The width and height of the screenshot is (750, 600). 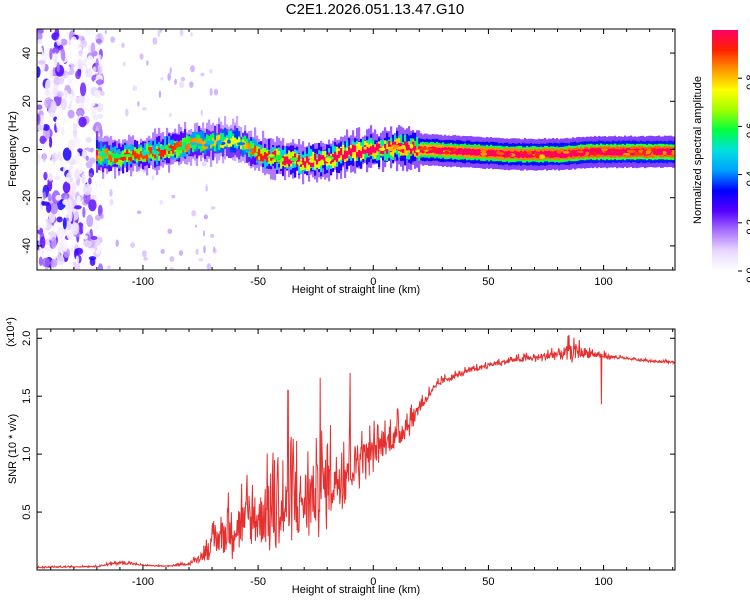 What do you see at coordinates (143, 282) in the screenshot?
I see `spectrogram-x-tick-label: -100` at bounding box center [143, 282].